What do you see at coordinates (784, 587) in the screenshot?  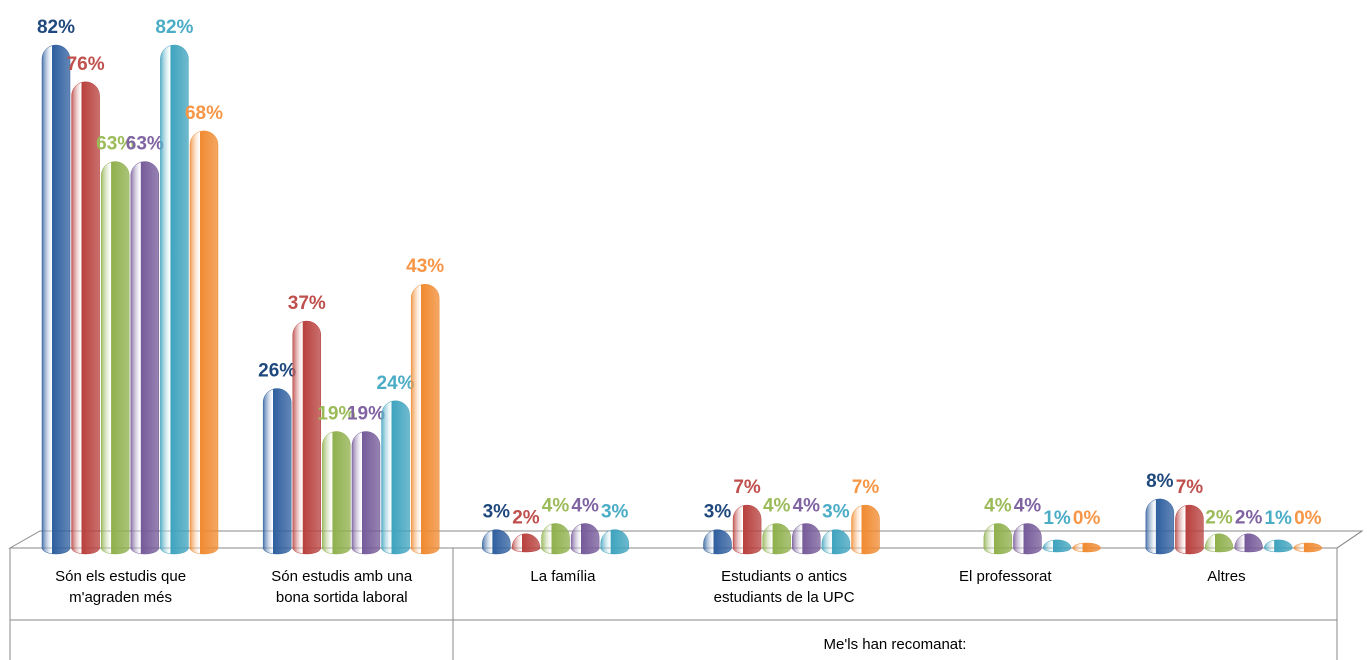 I see `category-label: Estudiants o antics estudiants de la UPC` at bounding box center [784, 587].